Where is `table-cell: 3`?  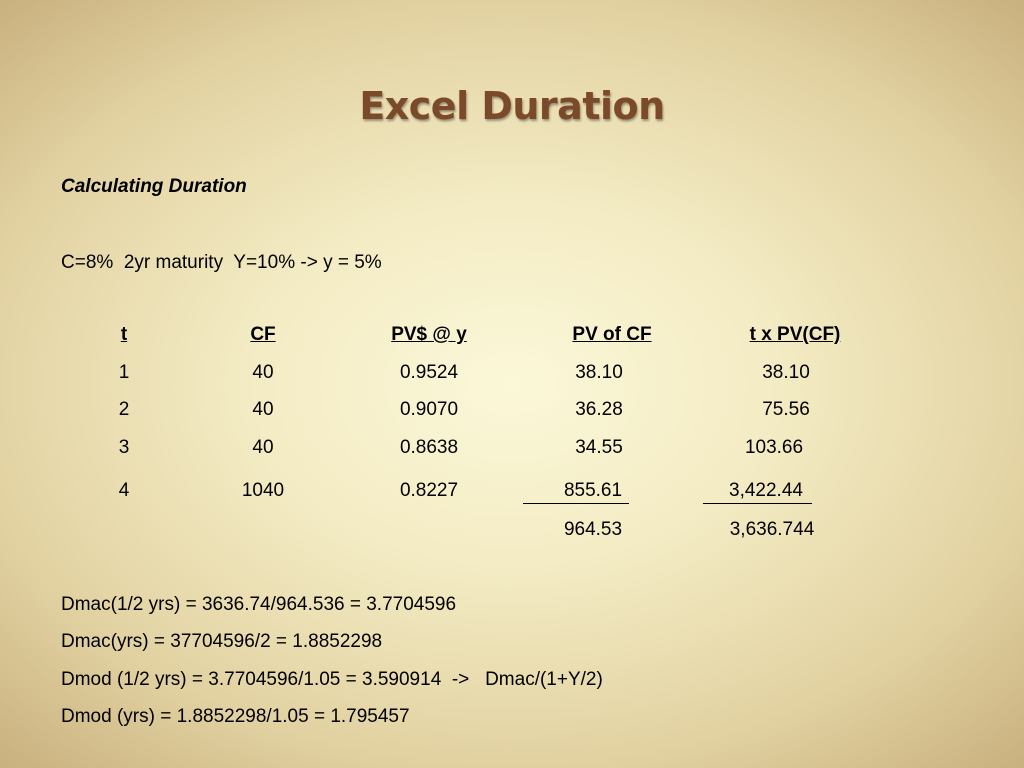 table-cell: 3 is located at coordinates (124, 447).